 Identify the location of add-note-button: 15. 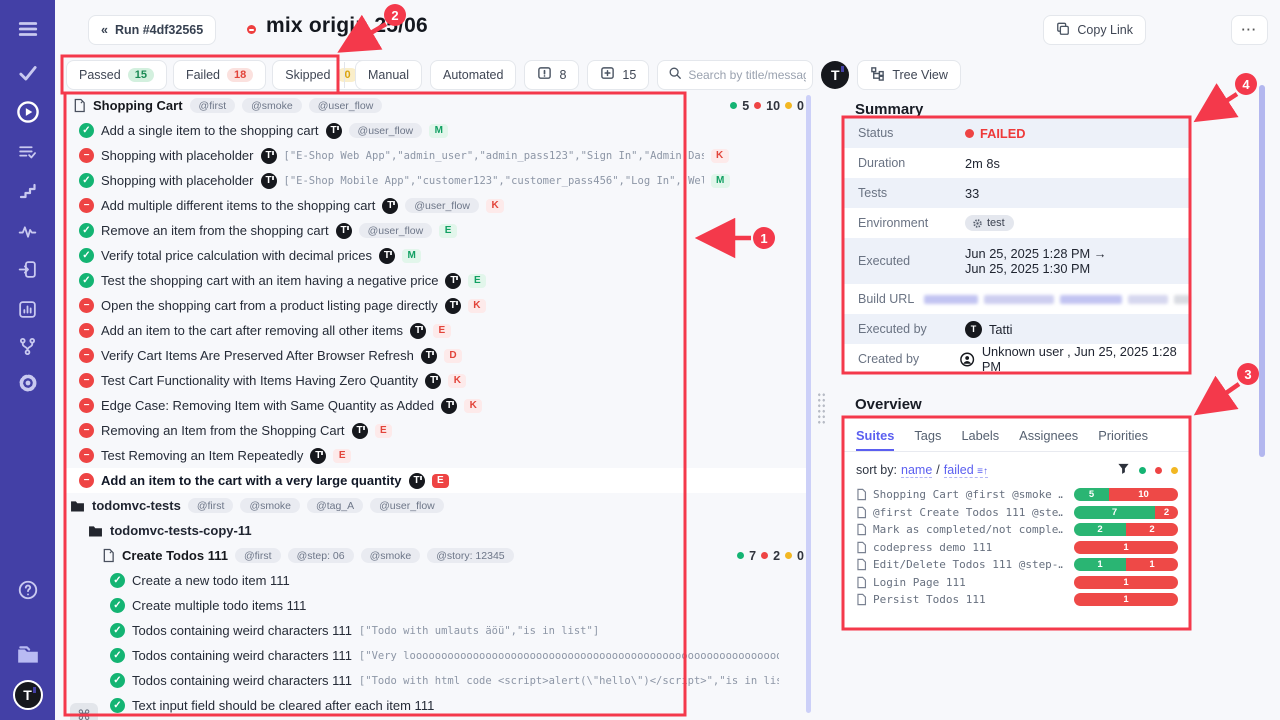
(618, 75).